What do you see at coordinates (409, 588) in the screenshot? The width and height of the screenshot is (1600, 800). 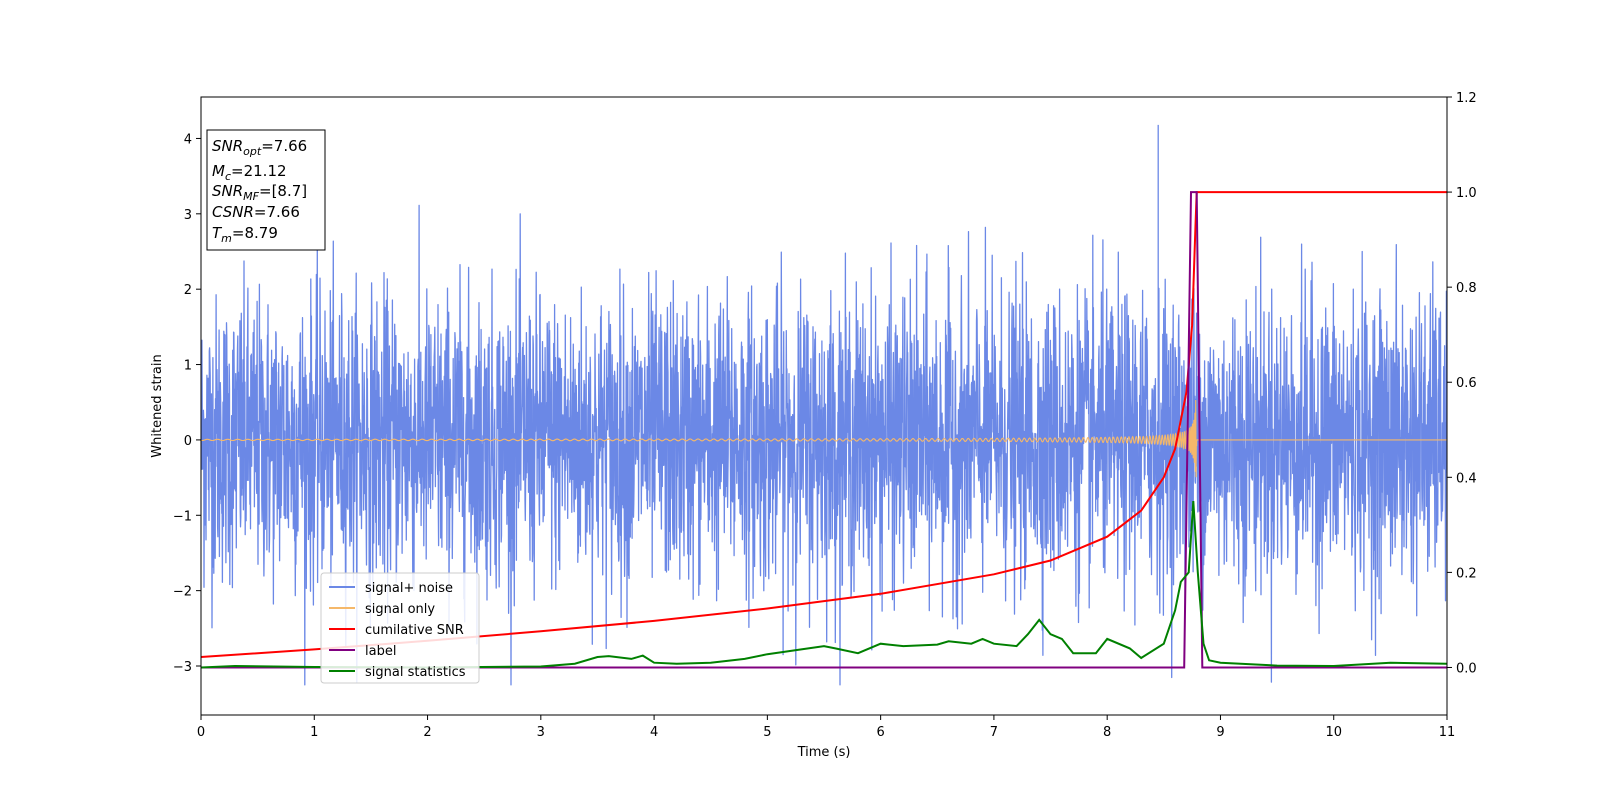 I see `legend-label: signal+ noise` at bounding box center [409, 588].